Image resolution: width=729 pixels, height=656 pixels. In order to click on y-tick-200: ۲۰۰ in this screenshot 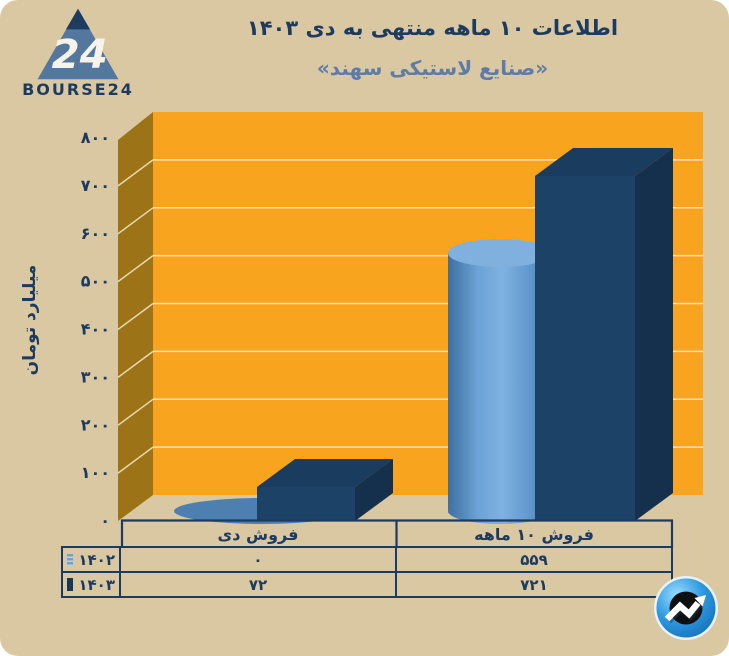, I will do `click(95, 424)`.